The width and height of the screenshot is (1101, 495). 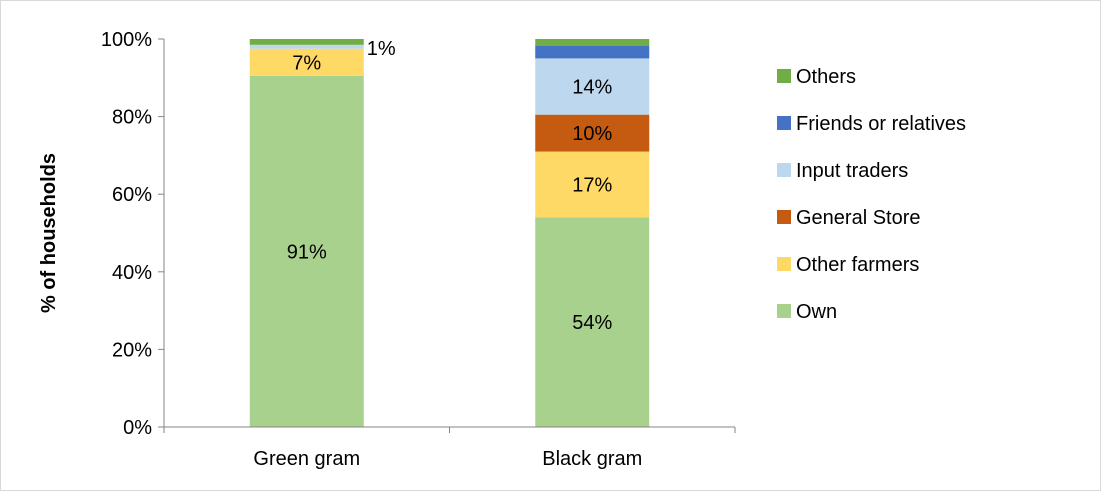 I want to click on legend-label: Other farmers, so click(x=857, y=265).